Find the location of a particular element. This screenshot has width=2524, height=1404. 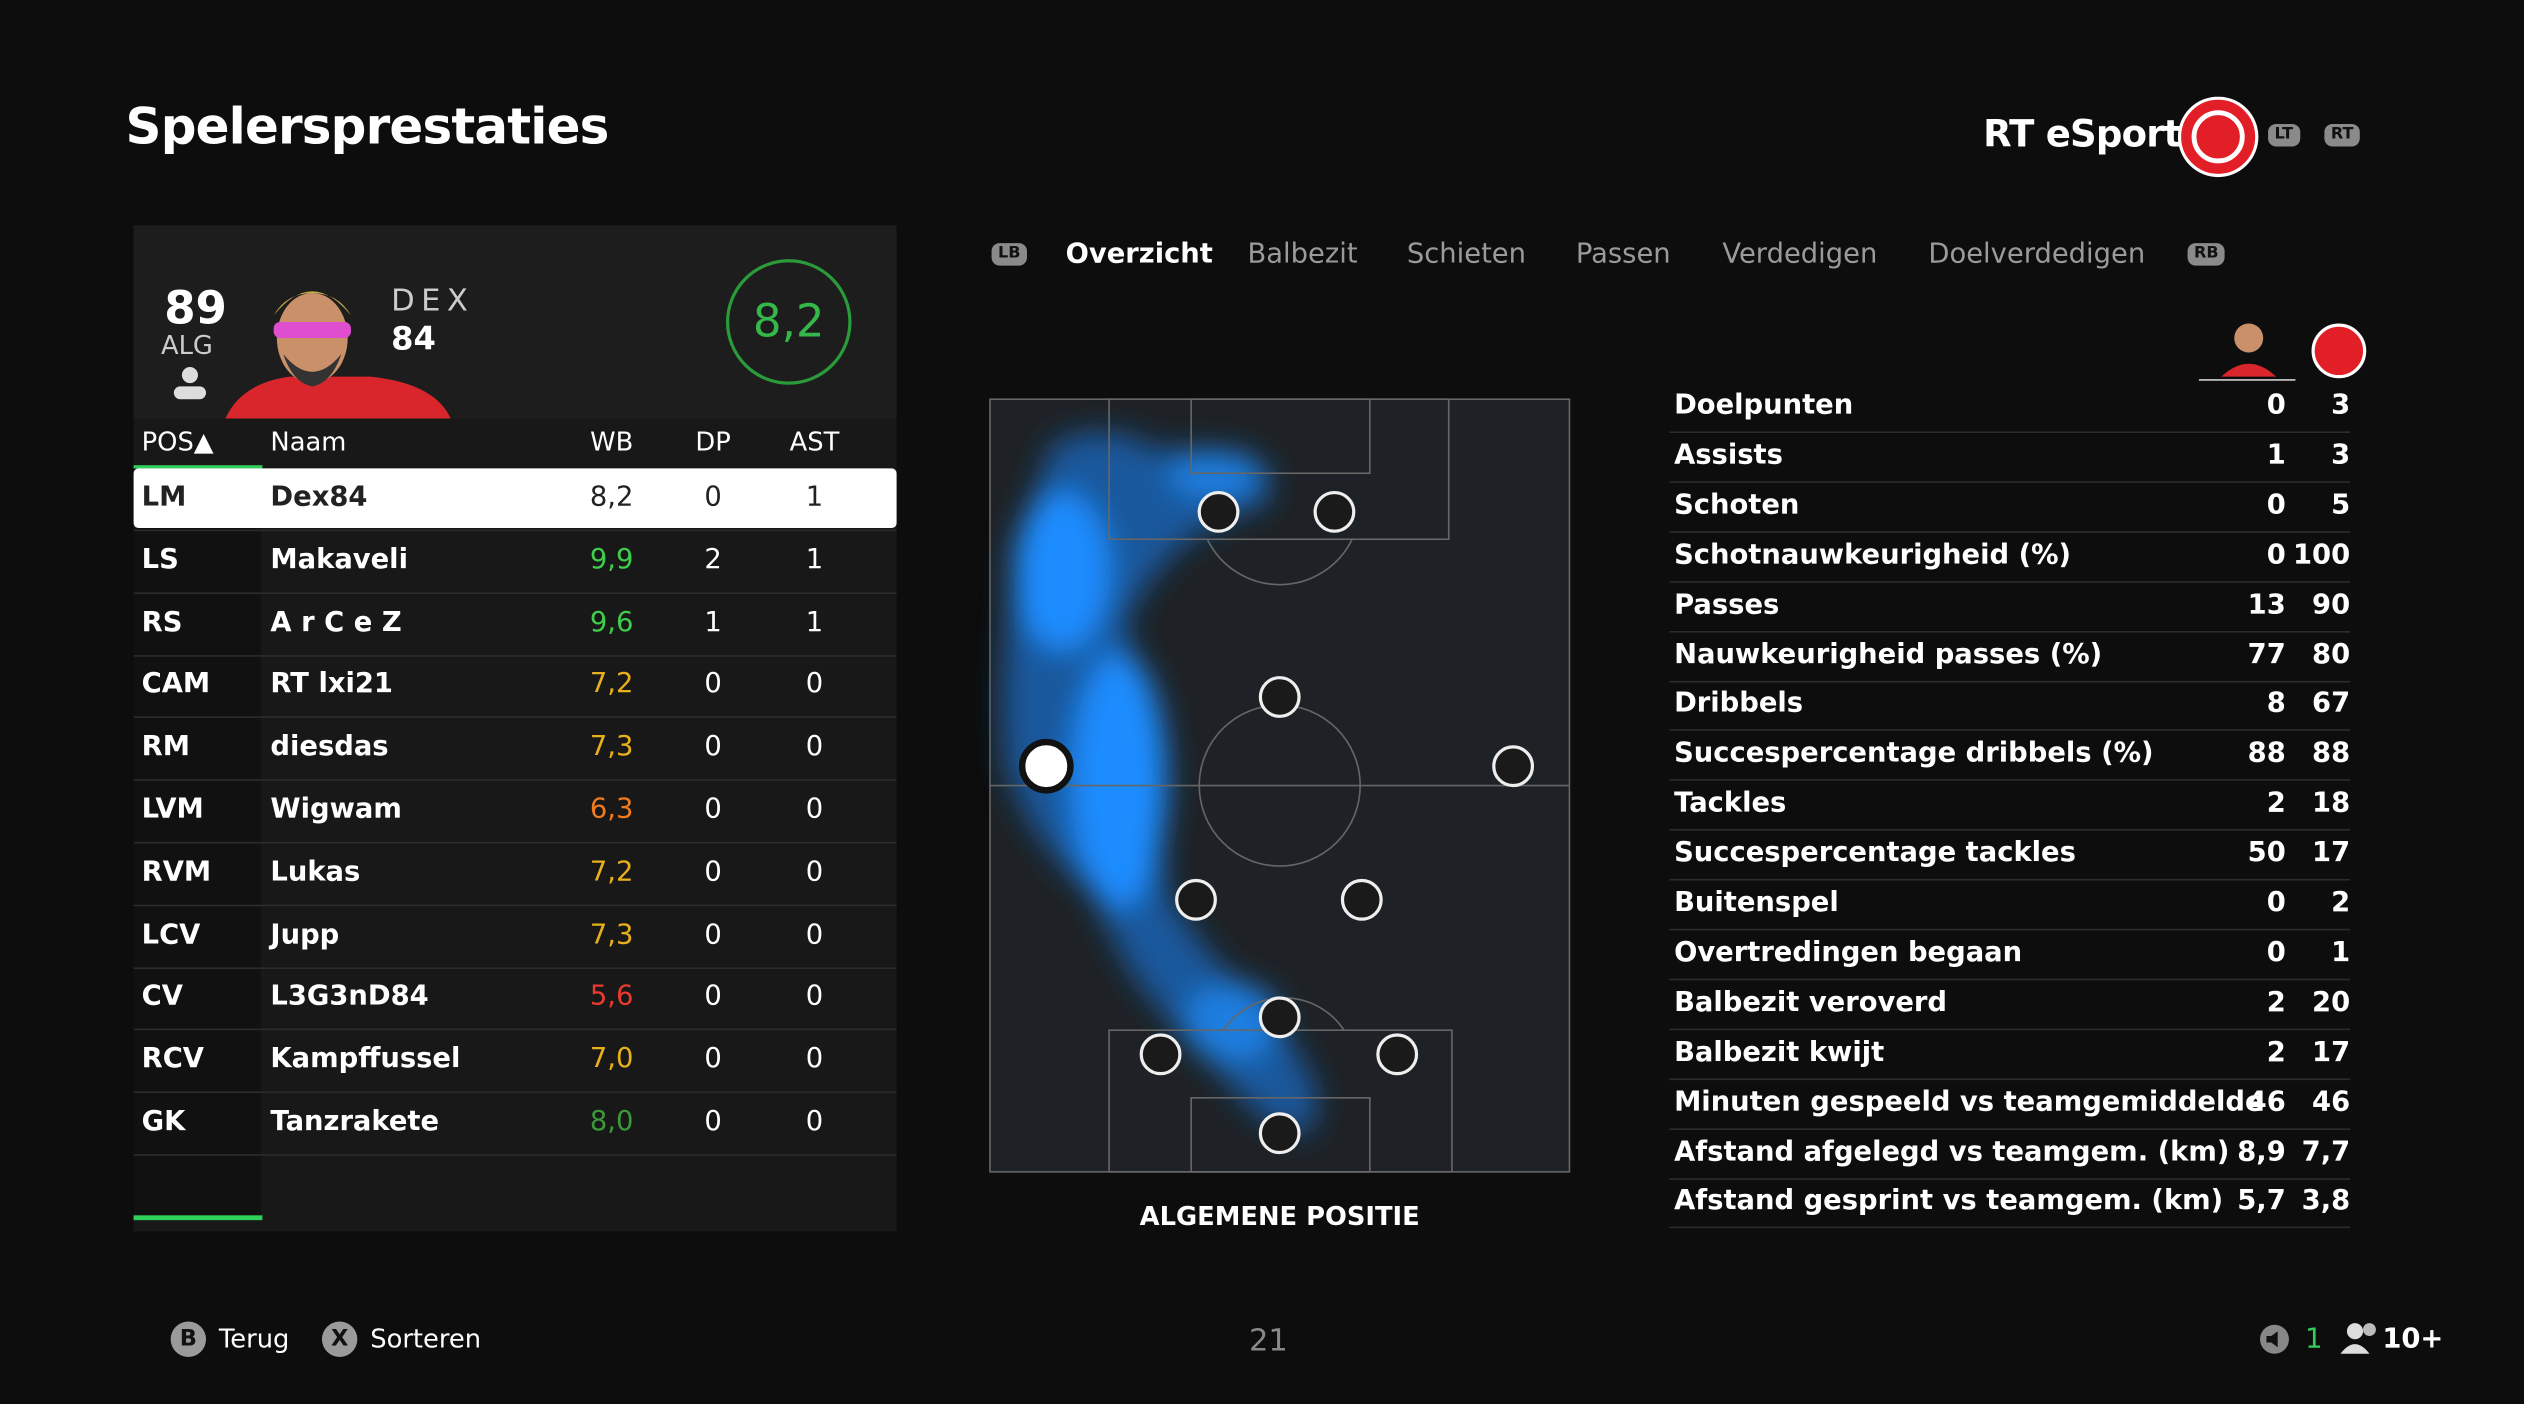

row-name: Dex84 is located at coordinates (319, 497).